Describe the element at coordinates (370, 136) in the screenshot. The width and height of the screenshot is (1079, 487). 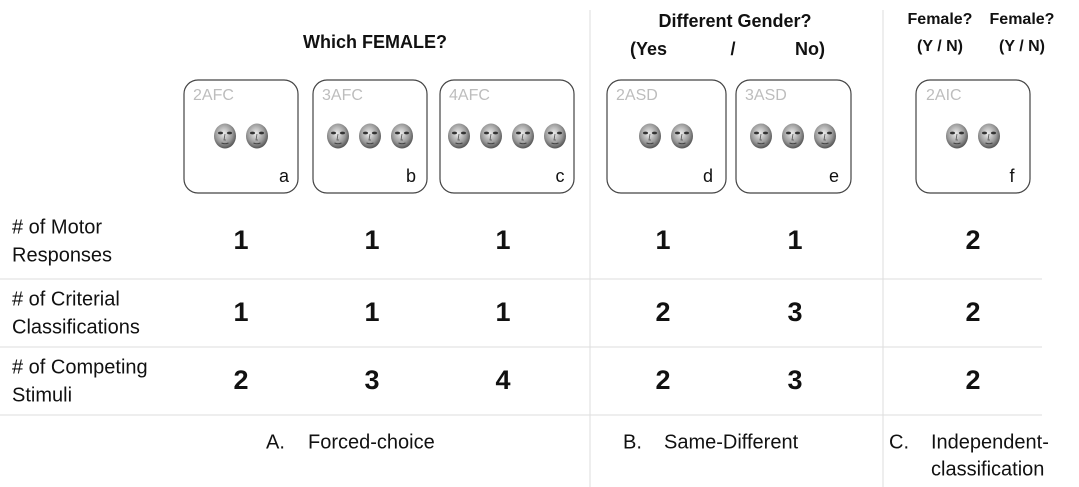
I see `panel: 3AFC b` at that location.